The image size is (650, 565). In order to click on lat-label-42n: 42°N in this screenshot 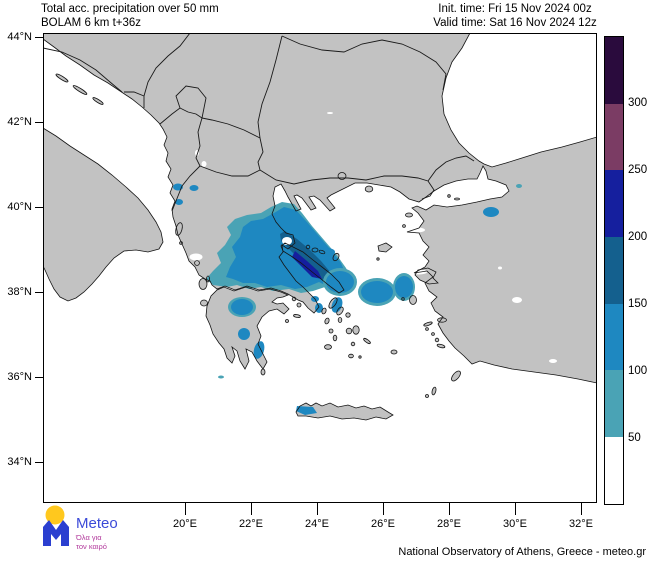, I will do `click(19, 122)`.